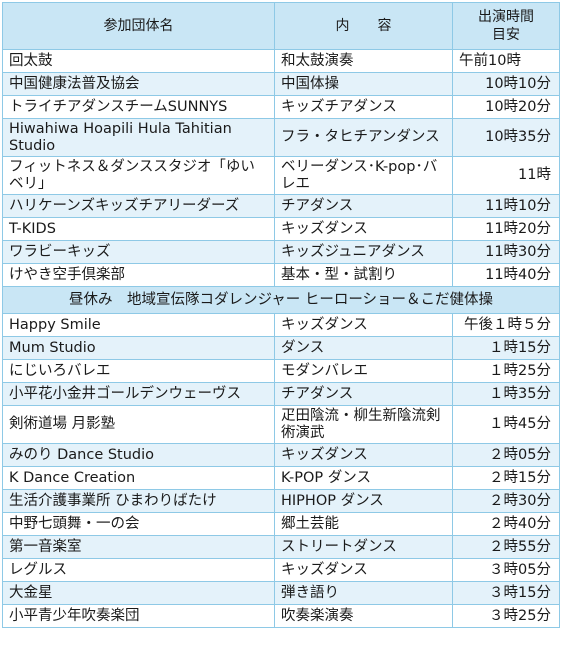 This screenshot has width=561, height=657. What do you see at coordinates (138, 478) in the screenshot?
I see `group-name-cell: K Dance Creation` at bounding box center [138, 478].